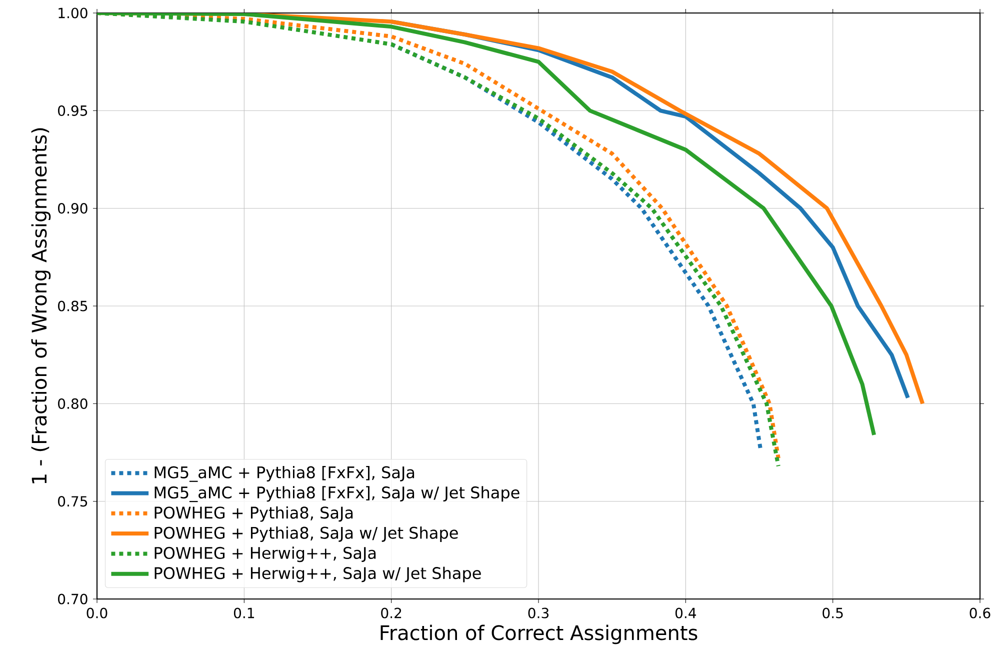 Image resolution: width=1000 pixels, height=662 pixels. What do you see at coordinates (284, 474) in the screenshot?
I see `legend-label: MG5_aMC + Pythia8 [FxFx], SaJa` at bounding box center [284, 474].